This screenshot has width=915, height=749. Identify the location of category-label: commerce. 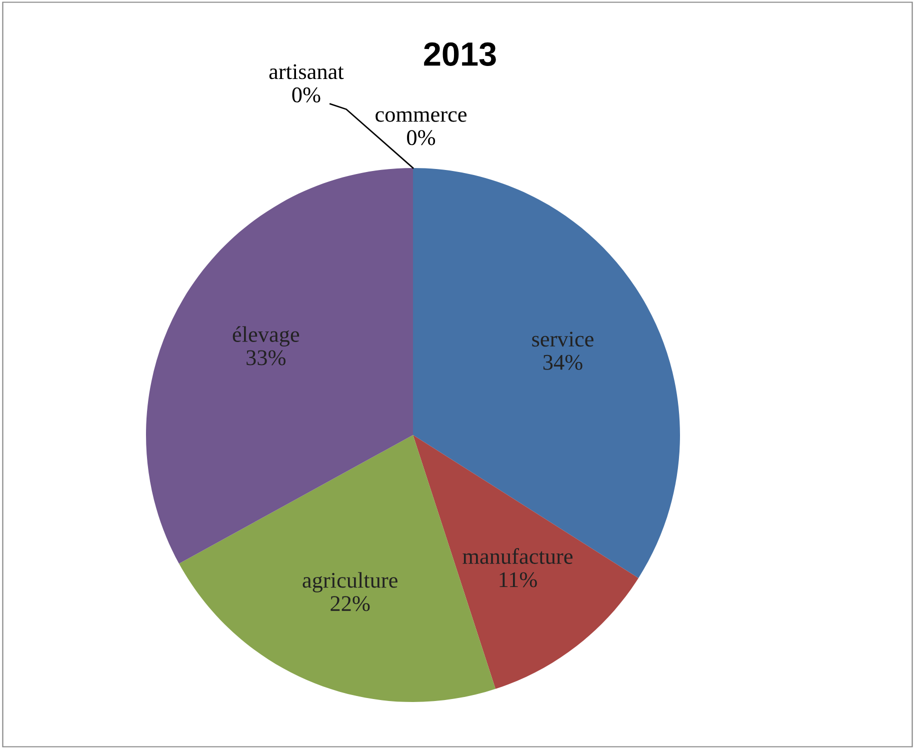
(421, 116).